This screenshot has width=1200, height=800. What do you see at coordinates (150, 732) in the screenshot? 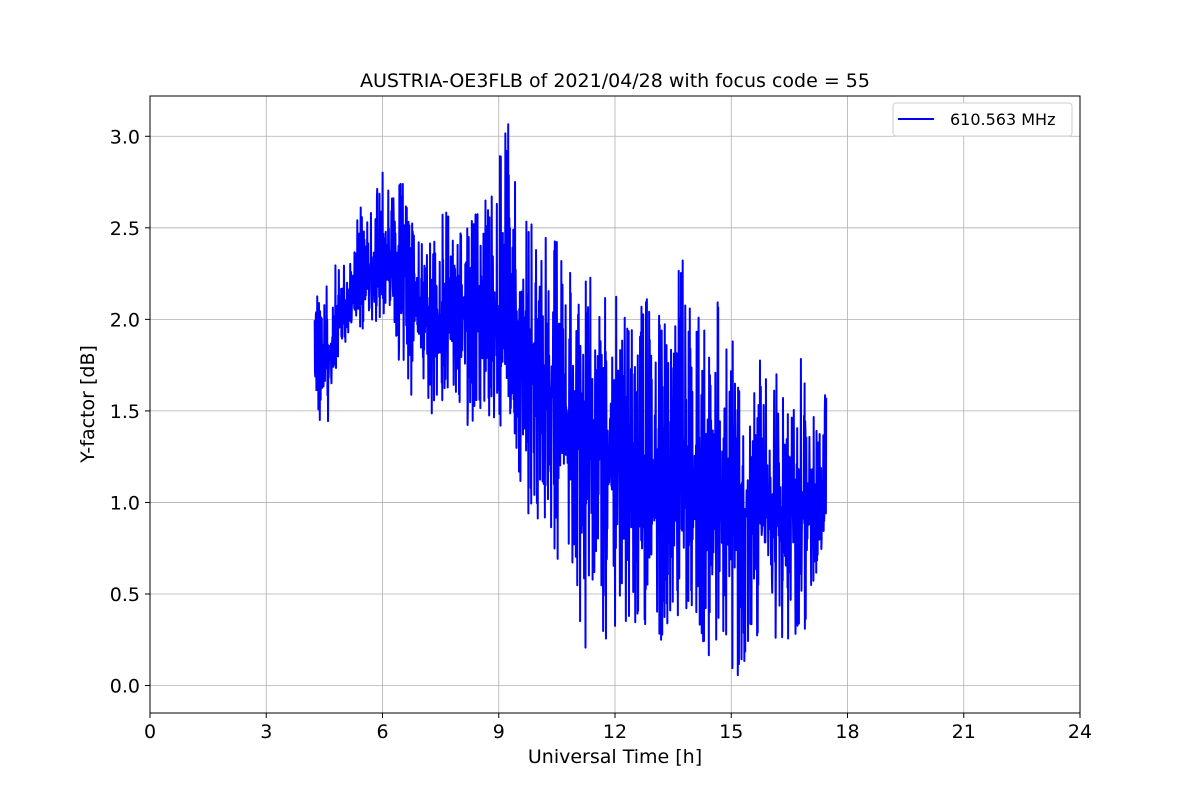
I see `x-tick-label: 0` at bounding box center [150, 732].